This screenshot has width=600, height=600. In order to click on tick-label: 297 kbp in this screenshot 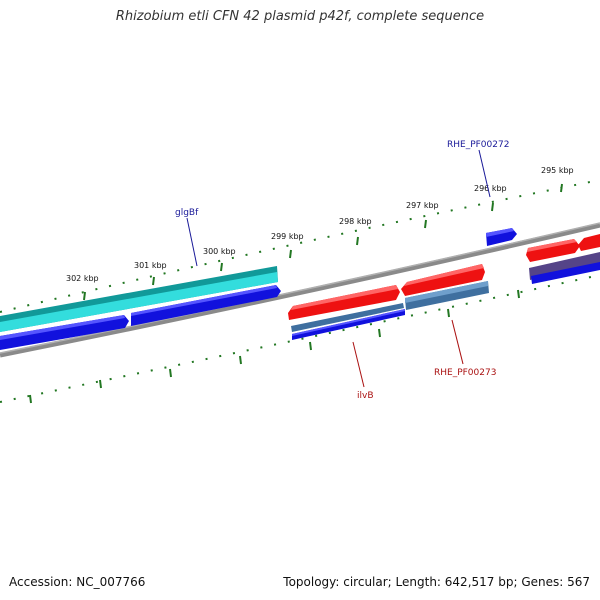, I will do `click(422, 205)`.